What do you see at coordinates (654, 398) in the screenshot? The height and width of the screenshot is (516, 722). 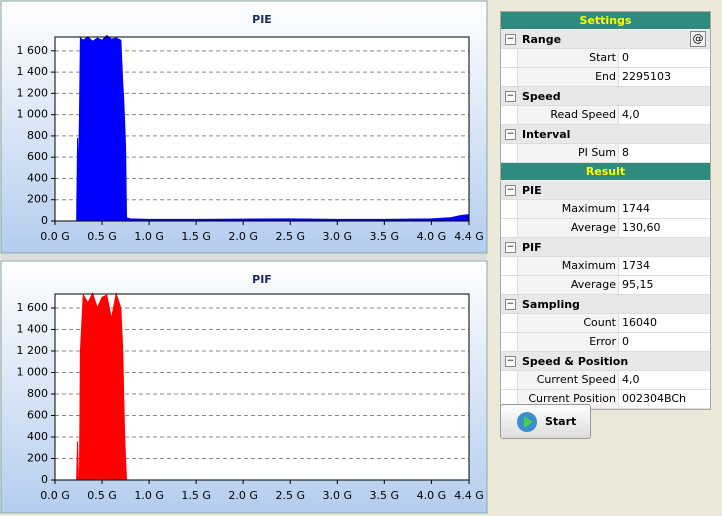 I see `property-value: 002304BCh` at bounding box center [654, 398].